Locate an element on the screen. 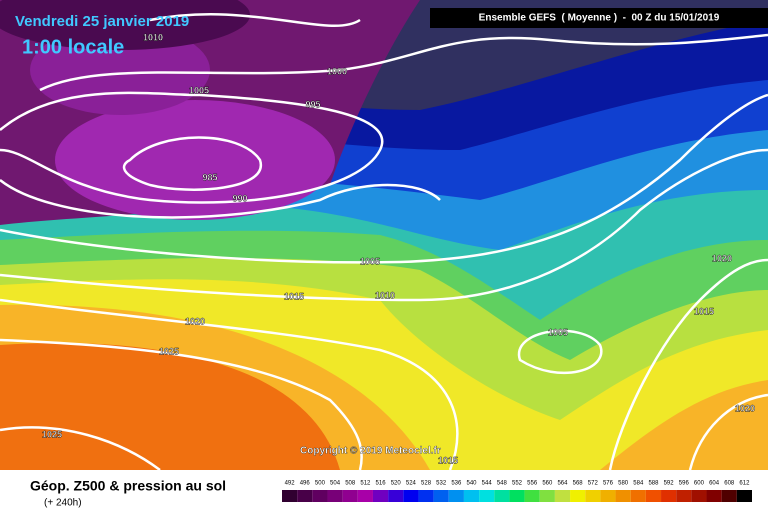 The width and height of the screenshot is (768, 512). info-box is located at coordinates (599, 18).